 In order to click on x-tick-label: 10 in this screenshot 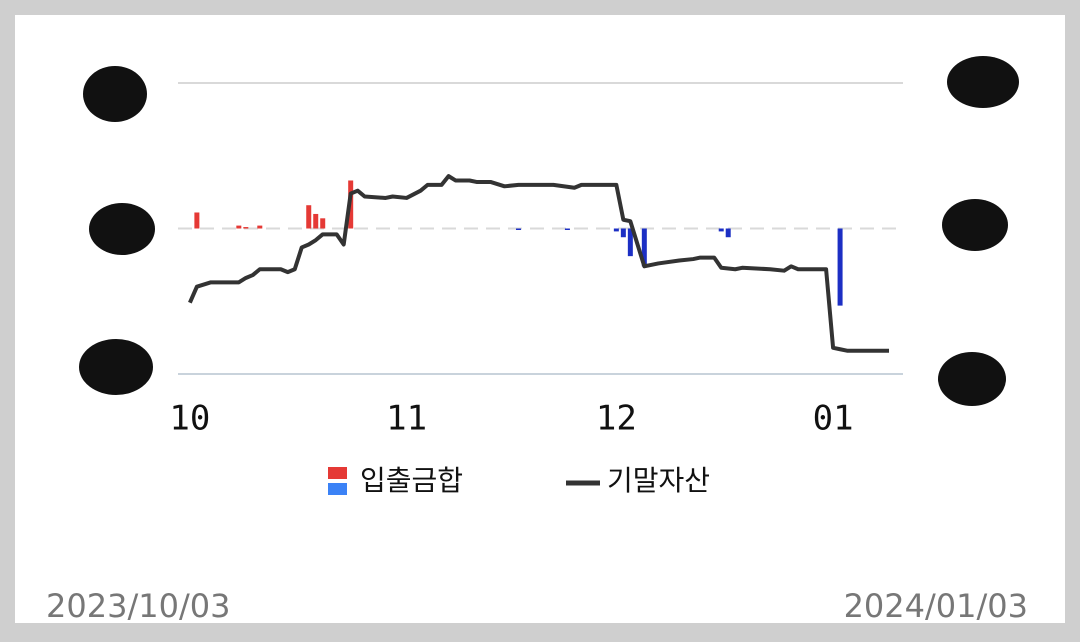, I will do `click(189, 419)`.